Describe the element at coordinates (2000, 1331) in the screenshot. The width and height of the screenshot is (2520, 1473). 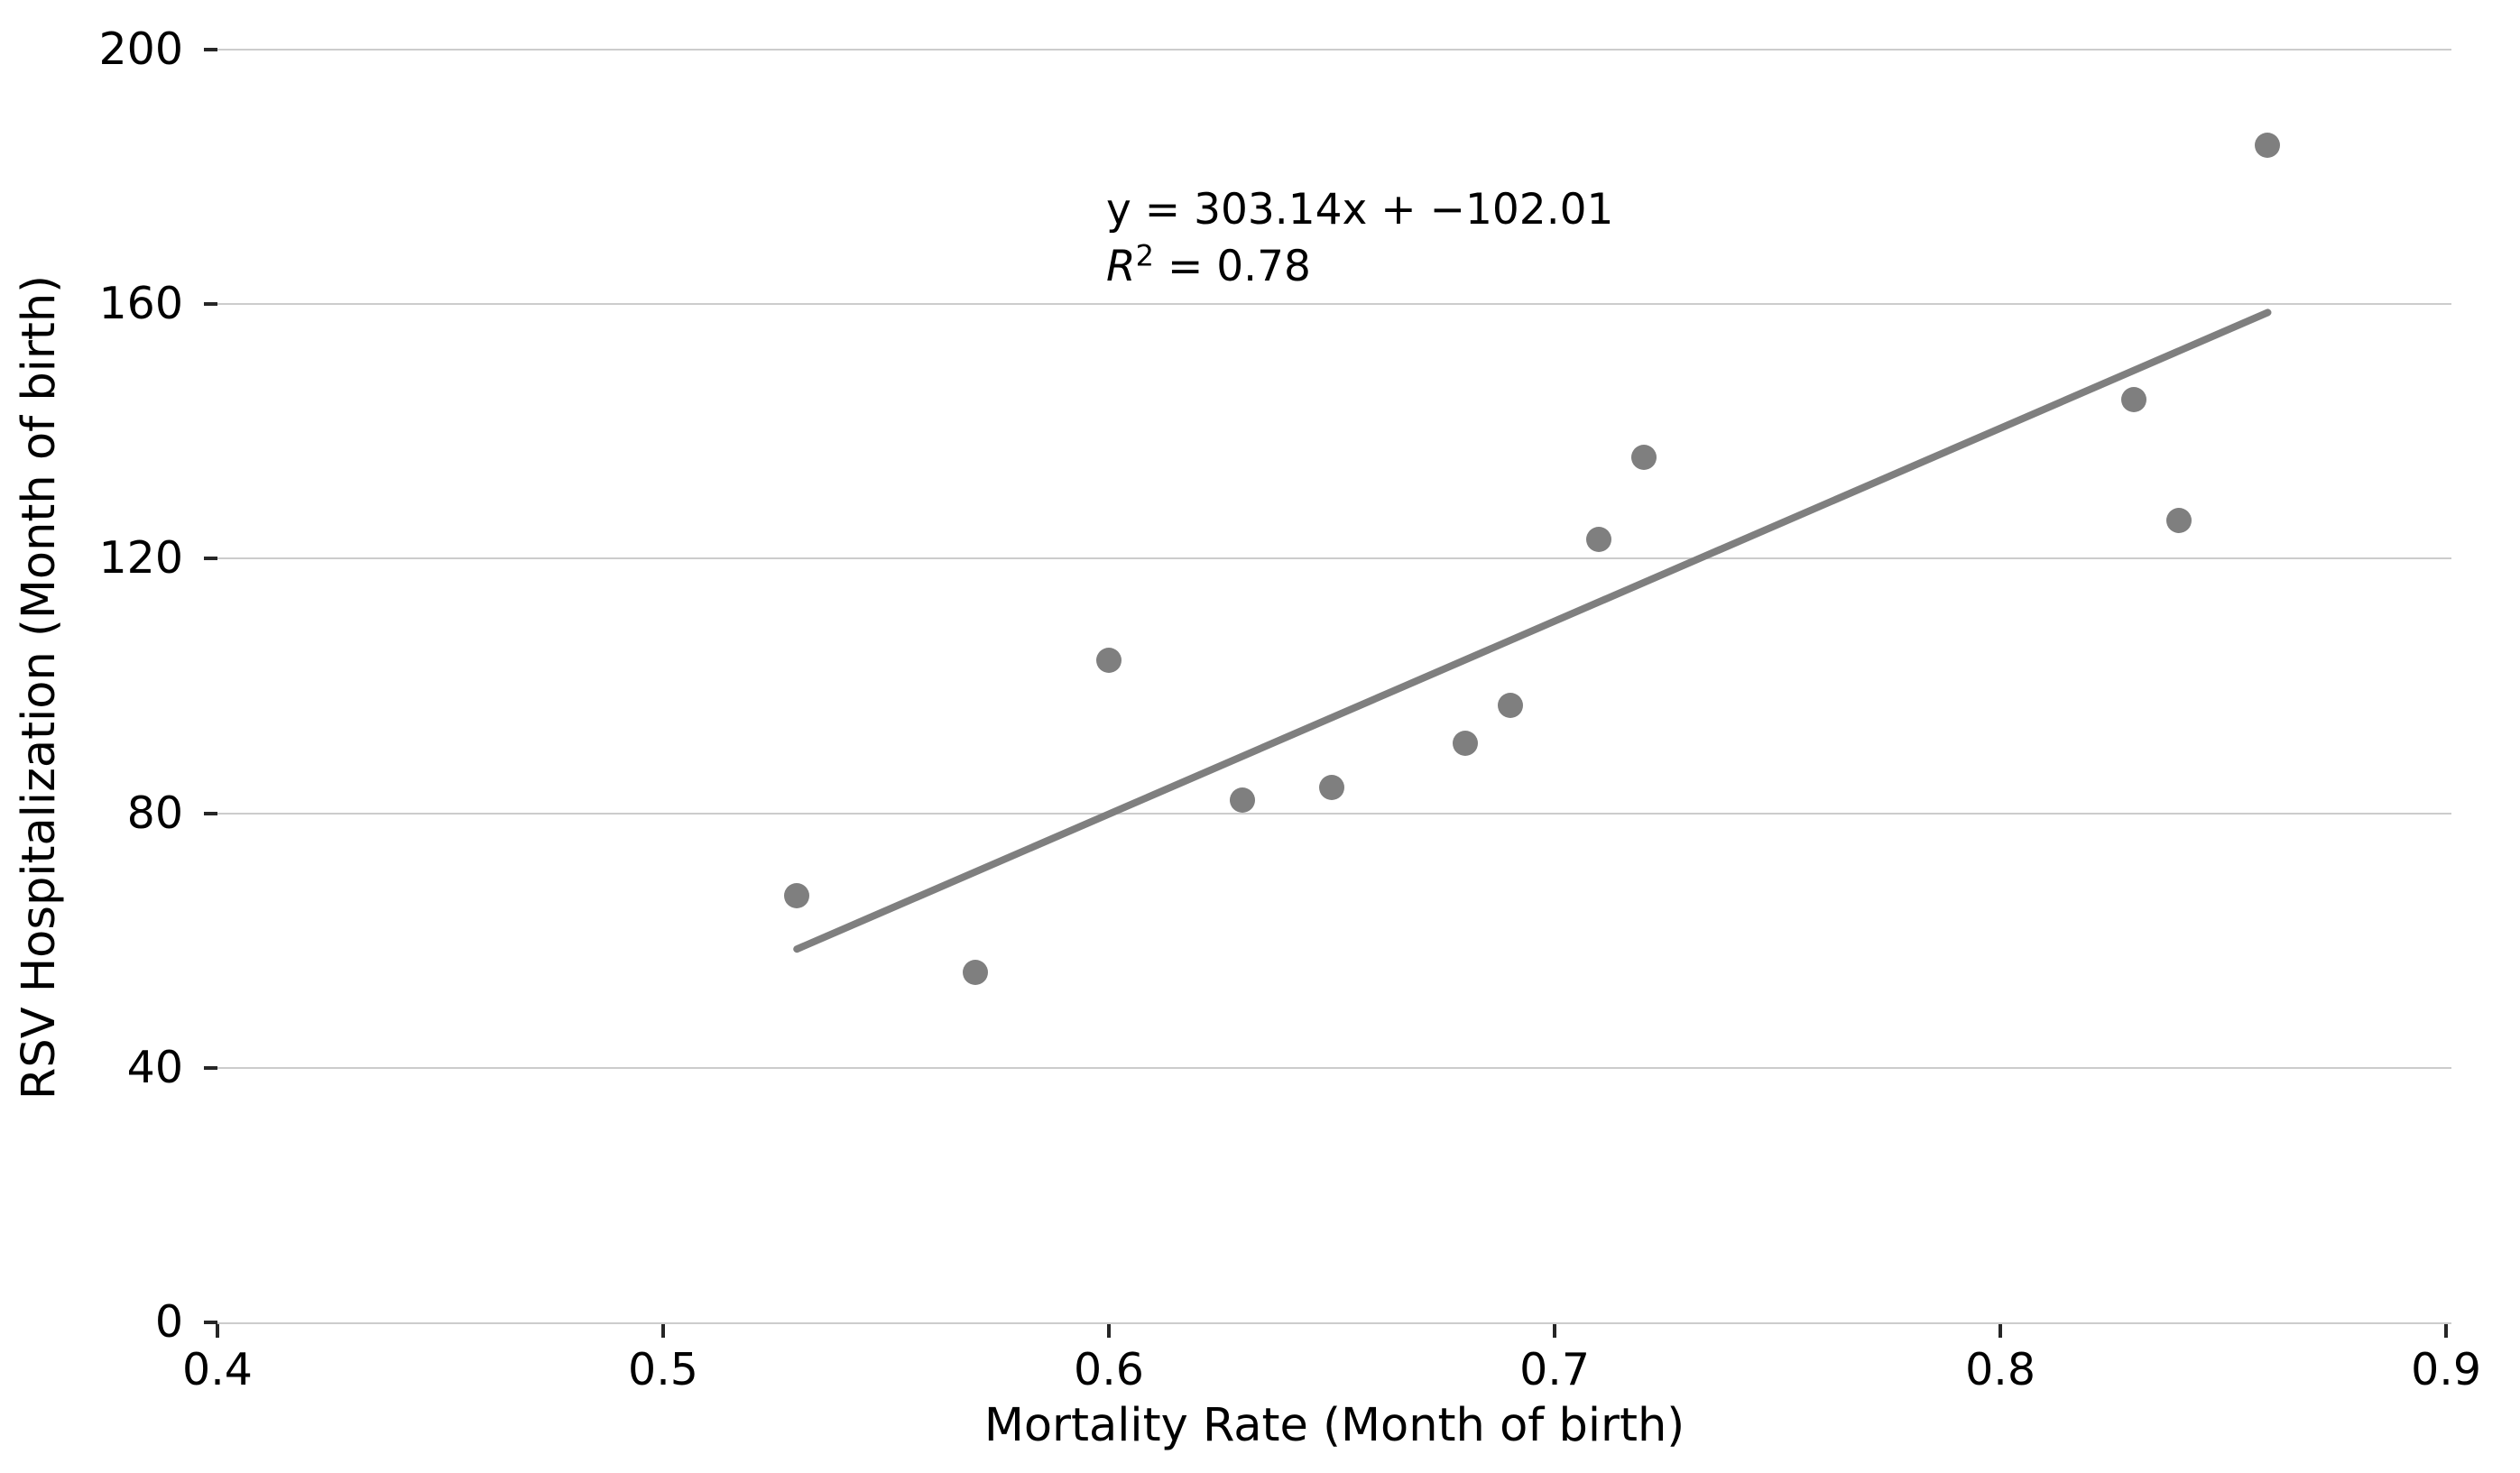
I see `x-tick-mark-0.8` at that location.